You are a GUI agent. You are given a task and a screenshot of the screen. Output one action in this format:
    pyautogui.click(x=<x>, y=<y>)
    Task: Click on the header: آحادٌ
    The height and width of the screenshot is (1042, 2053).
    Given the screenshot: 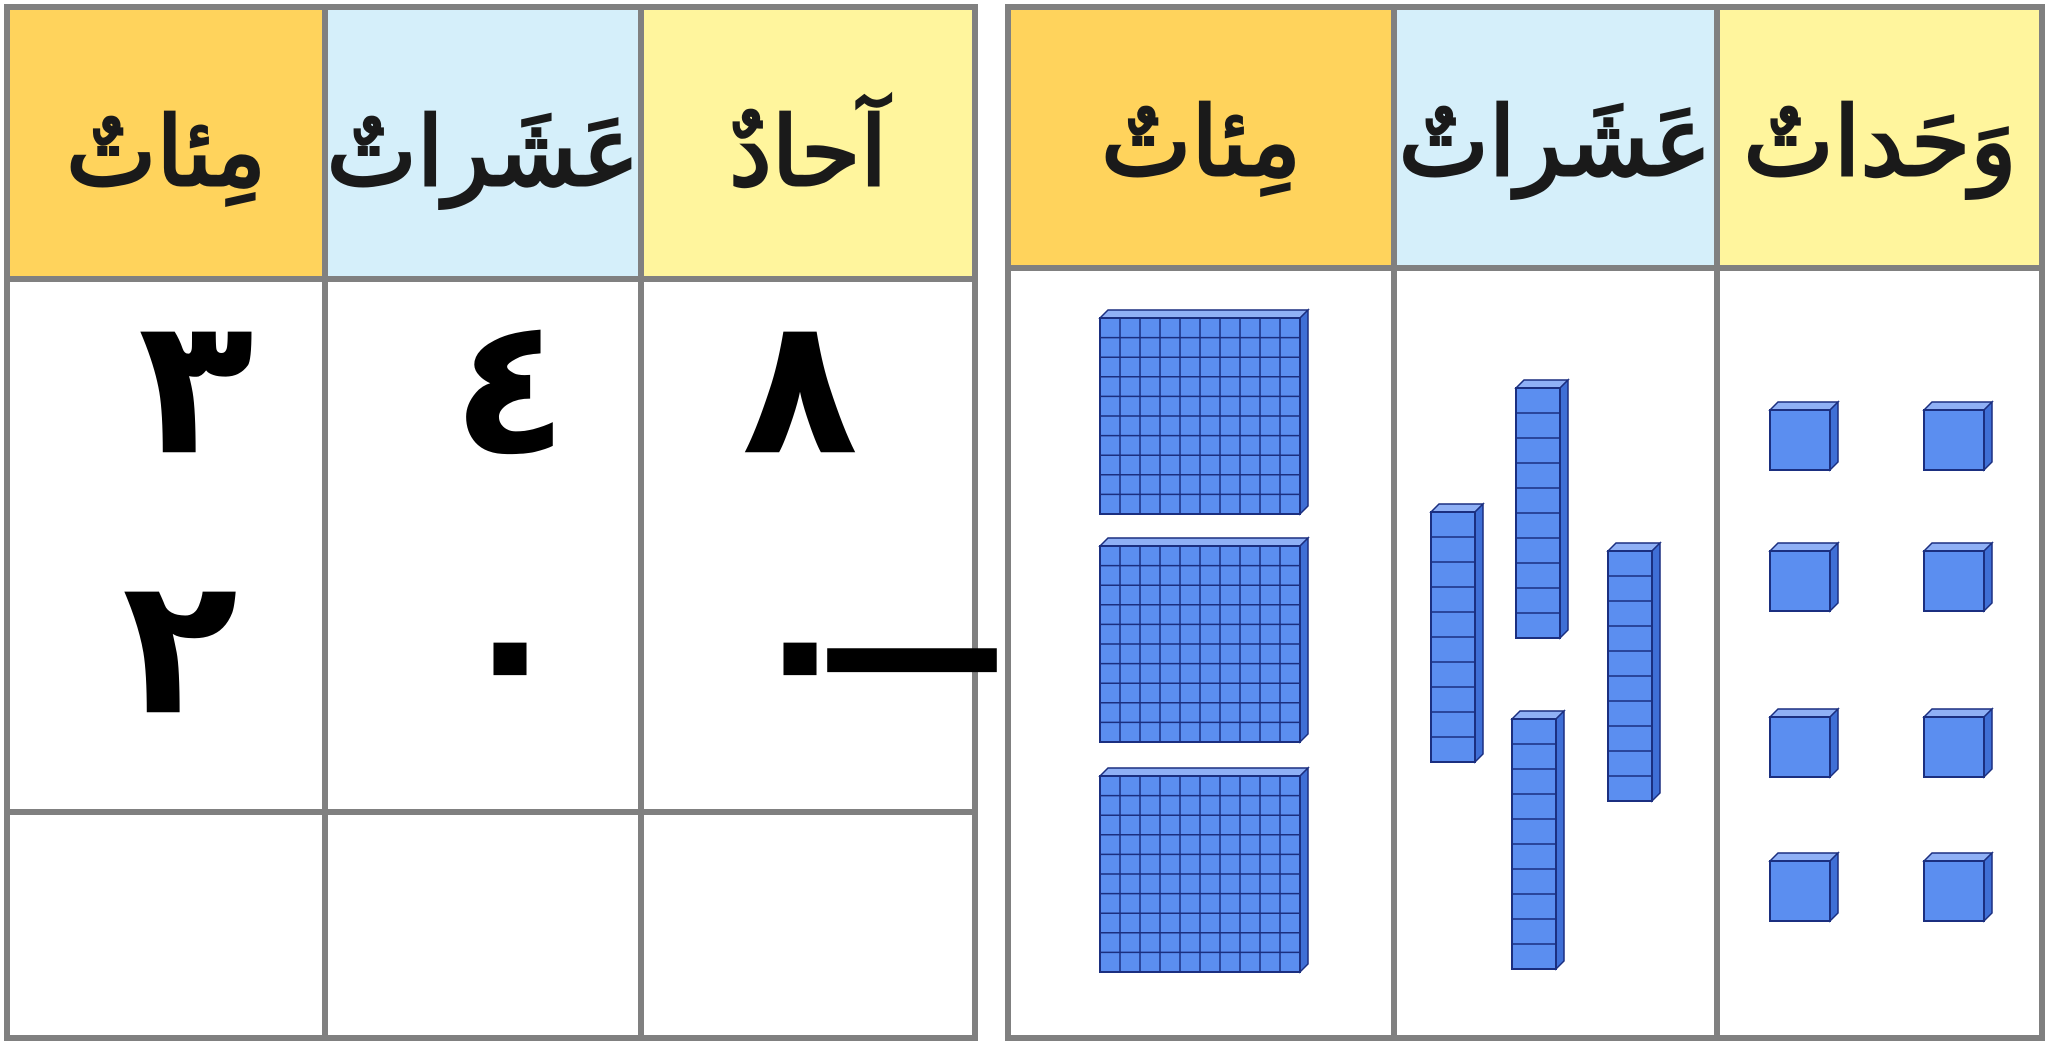 What is the action you would take?
    pyautogui.click(x=810, y=149)
    